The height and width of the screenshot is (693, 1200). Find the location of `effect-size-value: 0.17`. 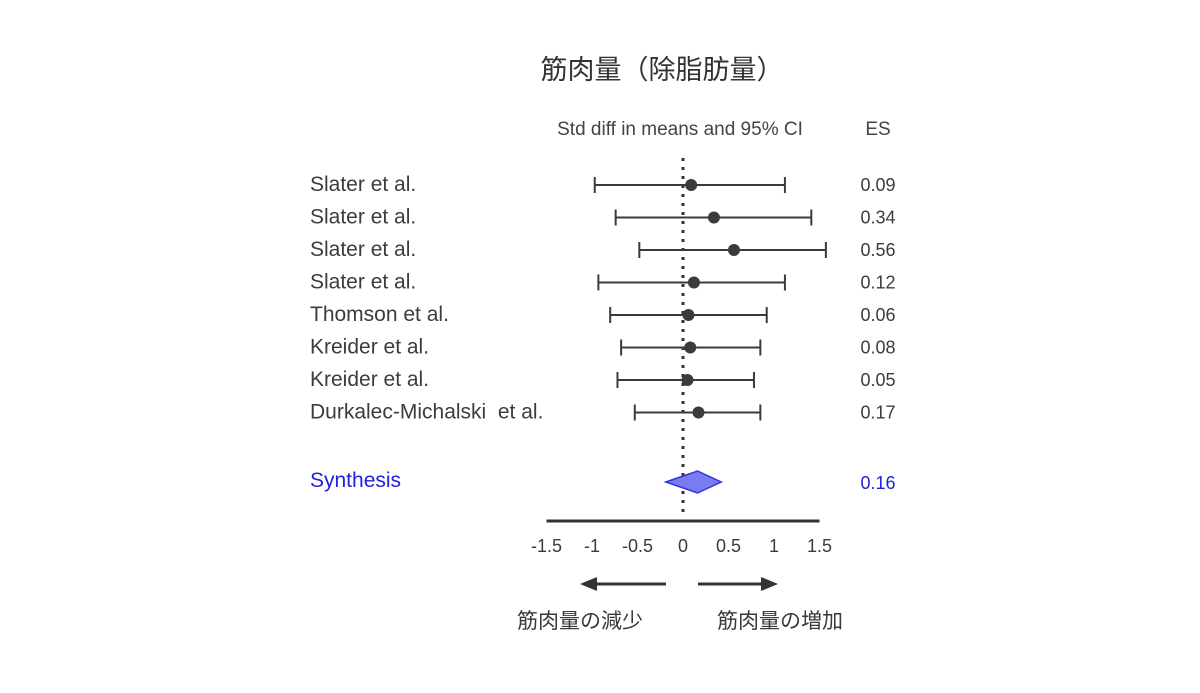

effect-size-value: 0.17 is located at coordinates (877, 413).